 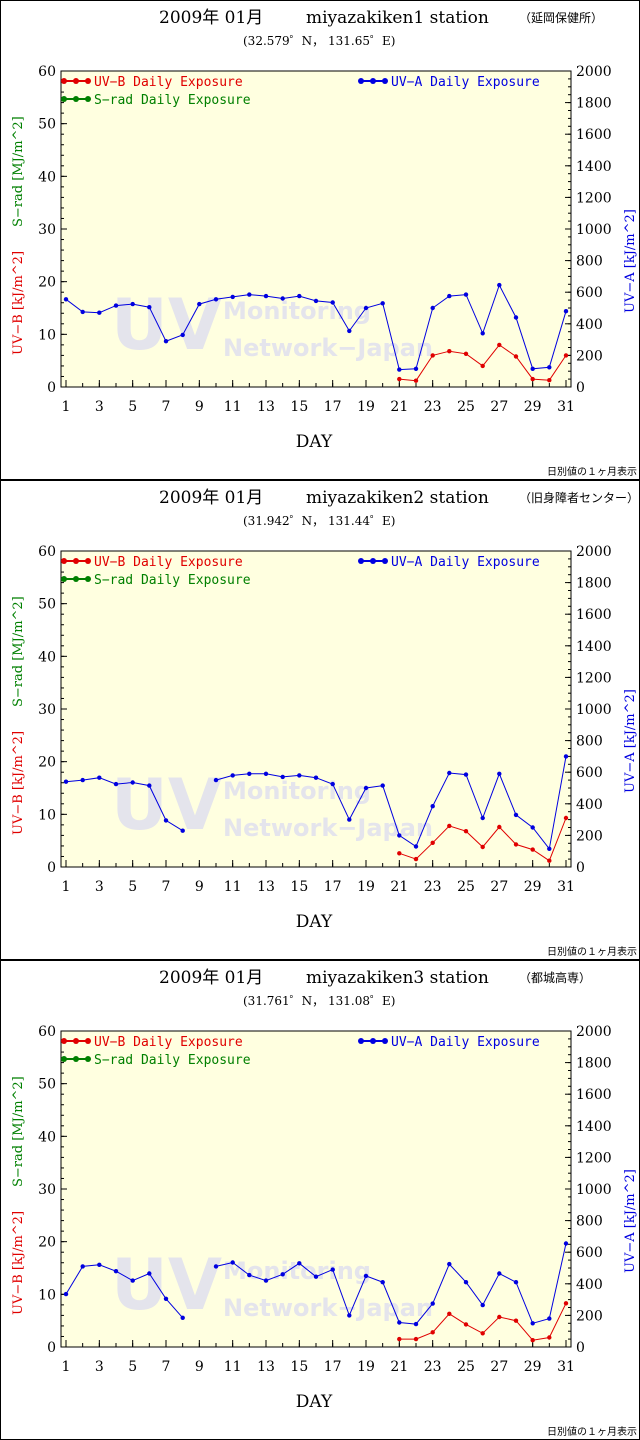 What do you see at coordinates (297, 311) in the screenshot?
I see `watermark-monitoring: Monitoring` at bounding box center [297, 311].